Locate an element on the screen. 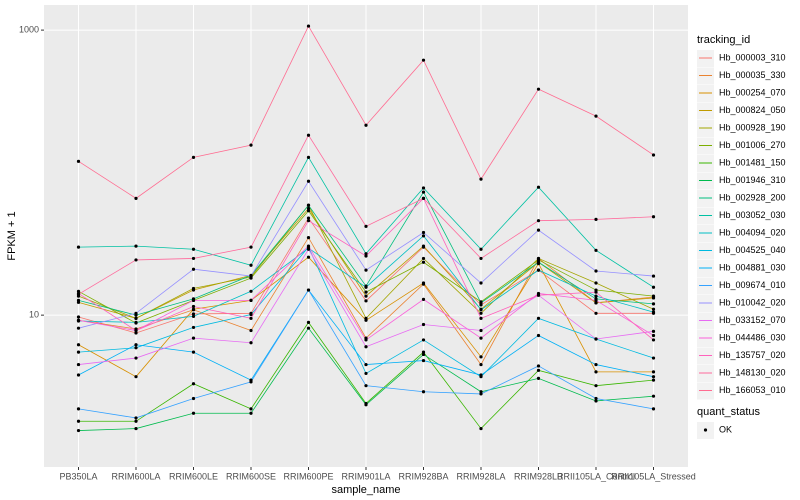 The height and width of the screenshot is (500, 800). legend-label: Hb_004881_030 is located at coordinates (752, 267).